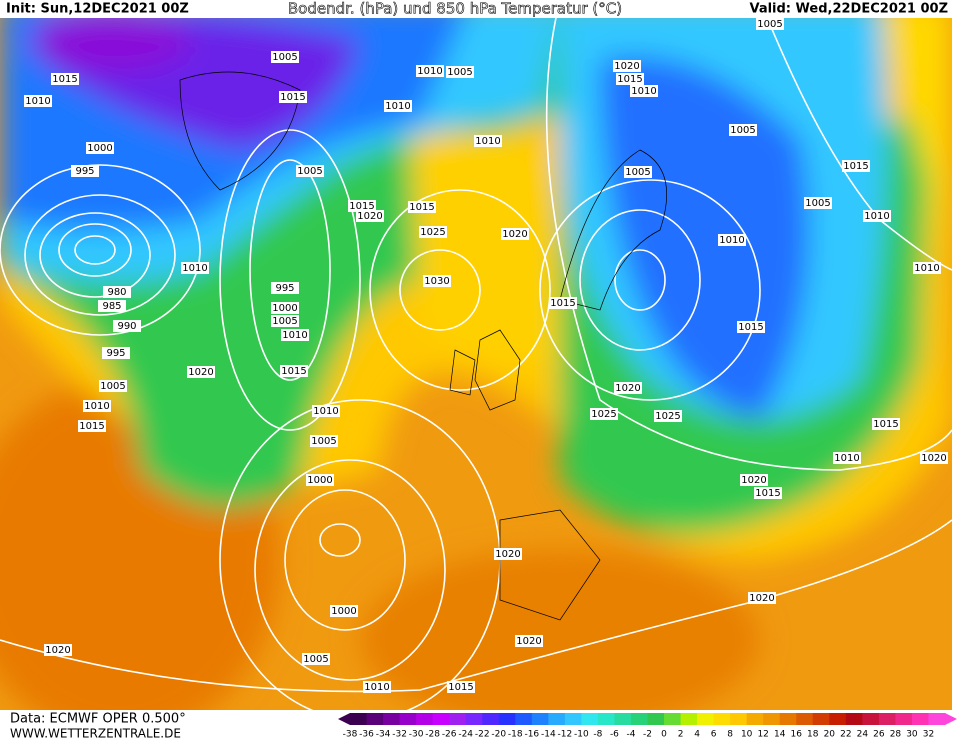 The width and height of the screenshot is (959, 741). I want to click on isobar-label: 985, so click(111, 306).